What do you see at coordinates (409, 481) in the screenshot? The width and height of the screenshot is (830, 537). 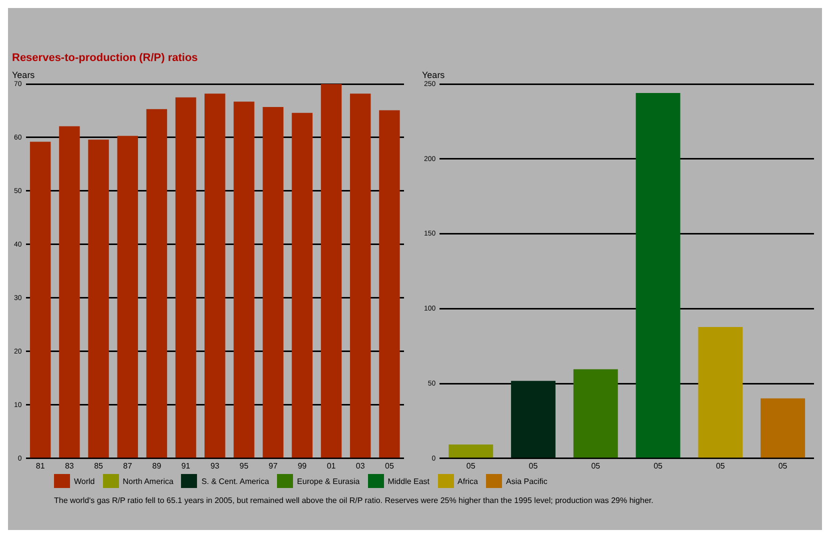 I see `legend-label: Middle East` at bounding box center [409, 481].